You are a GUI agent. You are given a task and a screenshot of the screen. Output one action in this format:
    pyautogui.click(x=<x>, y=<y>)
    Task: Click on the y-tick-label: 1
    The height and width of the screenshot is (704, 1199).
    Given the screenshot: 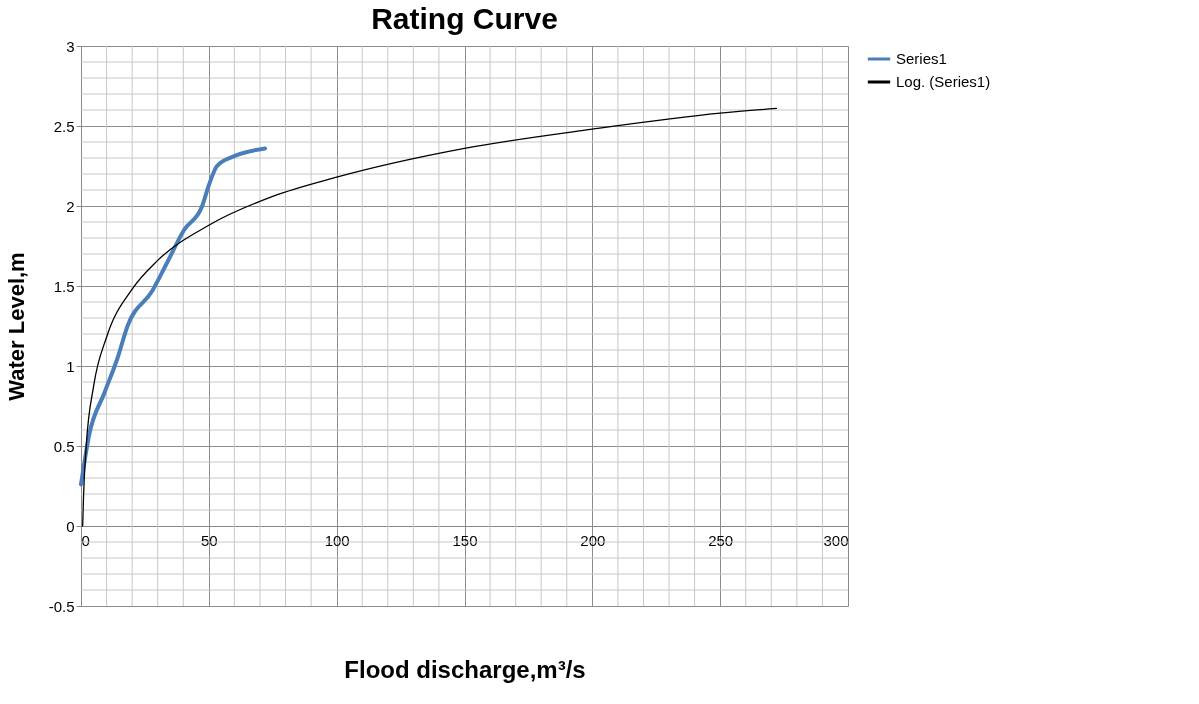 What is the action you would take?
    pyautogui.click(x=70, y=366)
    